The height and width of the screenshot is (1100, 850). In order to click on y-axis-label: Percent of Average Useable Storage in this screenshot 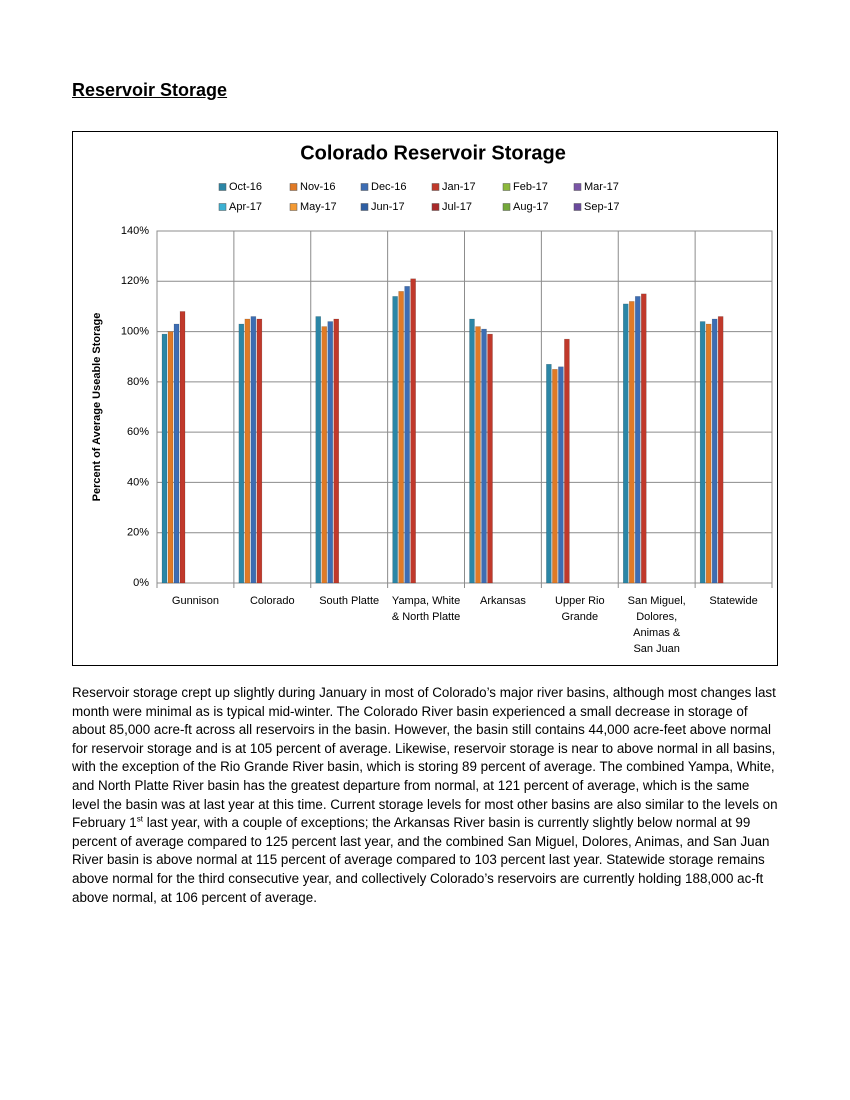, I will do `click(97, 407)`.